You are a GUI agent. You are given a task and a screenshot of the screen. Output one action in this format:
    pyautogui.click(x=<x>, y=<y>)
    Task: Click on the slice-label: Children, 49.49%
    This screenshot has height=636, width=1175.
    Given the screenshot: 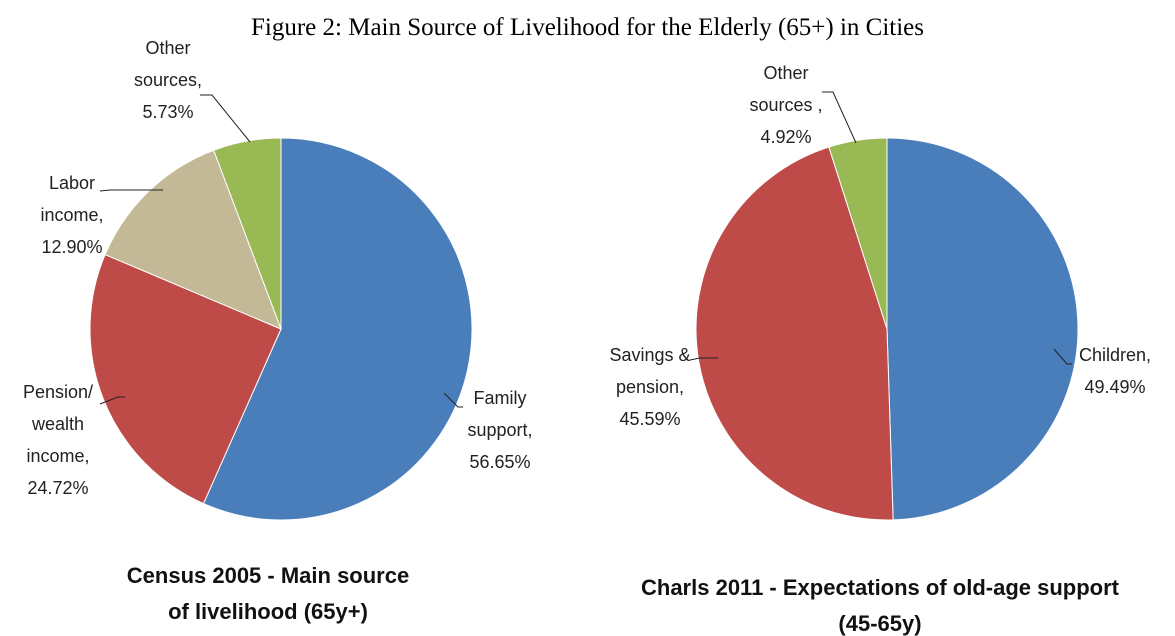 What is the action you would take?
    pyautogui.click(x=1115, y=371)
    